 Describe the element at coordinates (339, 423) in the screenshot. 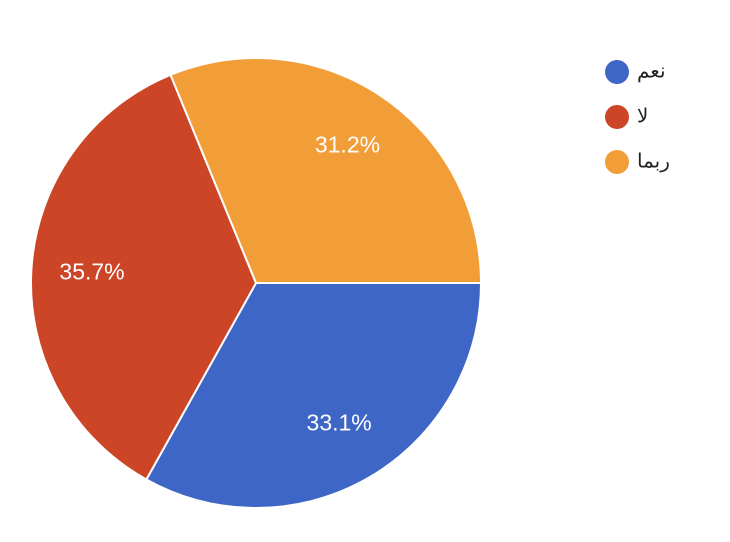

I see `slice-label: 33.1%` at that location.